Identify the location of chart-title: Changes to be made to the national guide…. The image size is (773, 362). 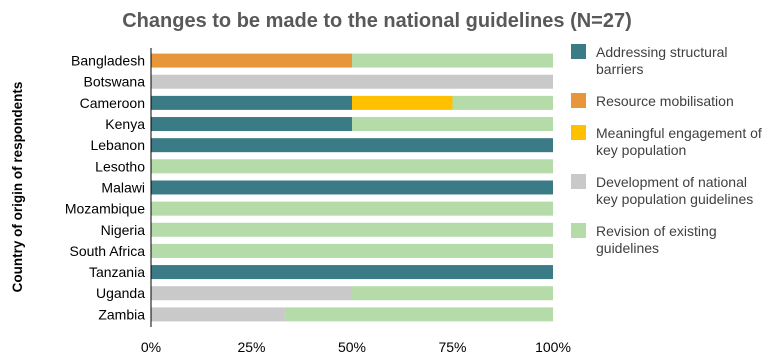
(377, 21).